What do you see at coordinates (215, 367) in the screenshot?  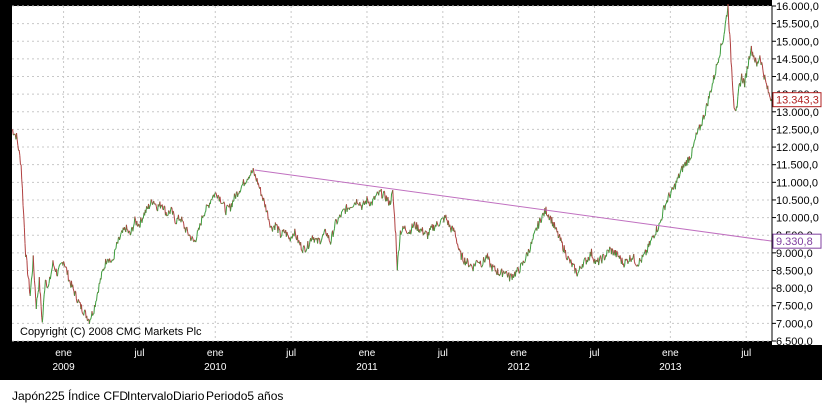 I see `x-tick-year-label: 2010` at bounding box center [215, 367].